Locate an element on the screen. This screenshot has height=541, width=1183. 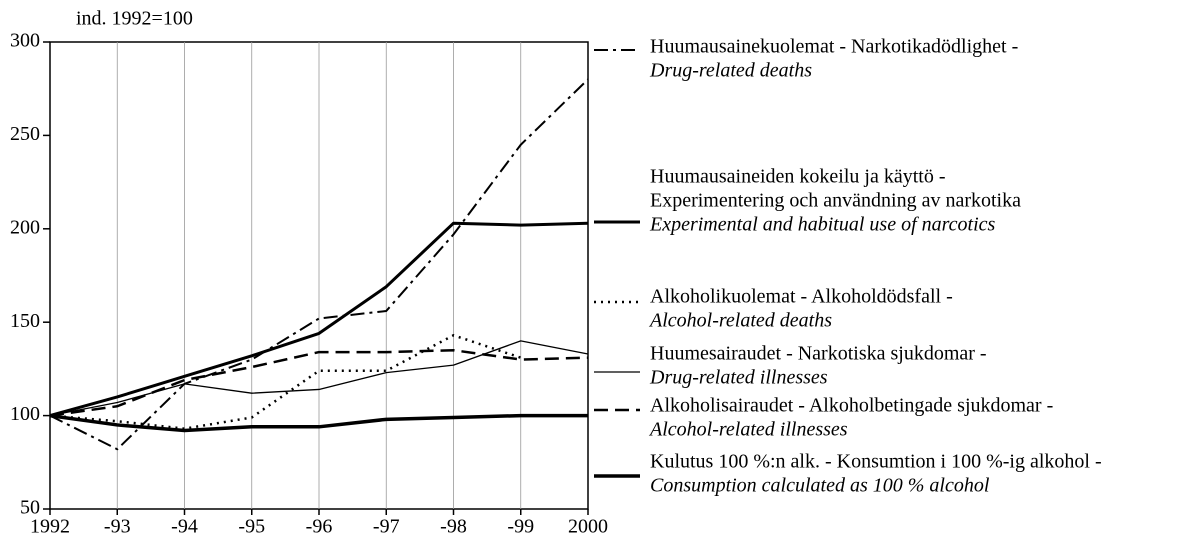
y-axis-label: ind. 1992=100 is located at coordinates (134, 19).